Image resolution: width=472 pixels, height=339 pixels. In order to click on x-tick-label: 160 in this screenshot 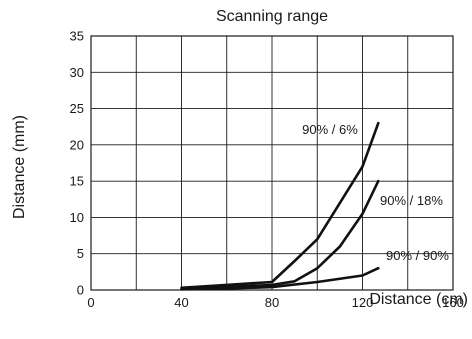, I will do `click(453, 302)`.